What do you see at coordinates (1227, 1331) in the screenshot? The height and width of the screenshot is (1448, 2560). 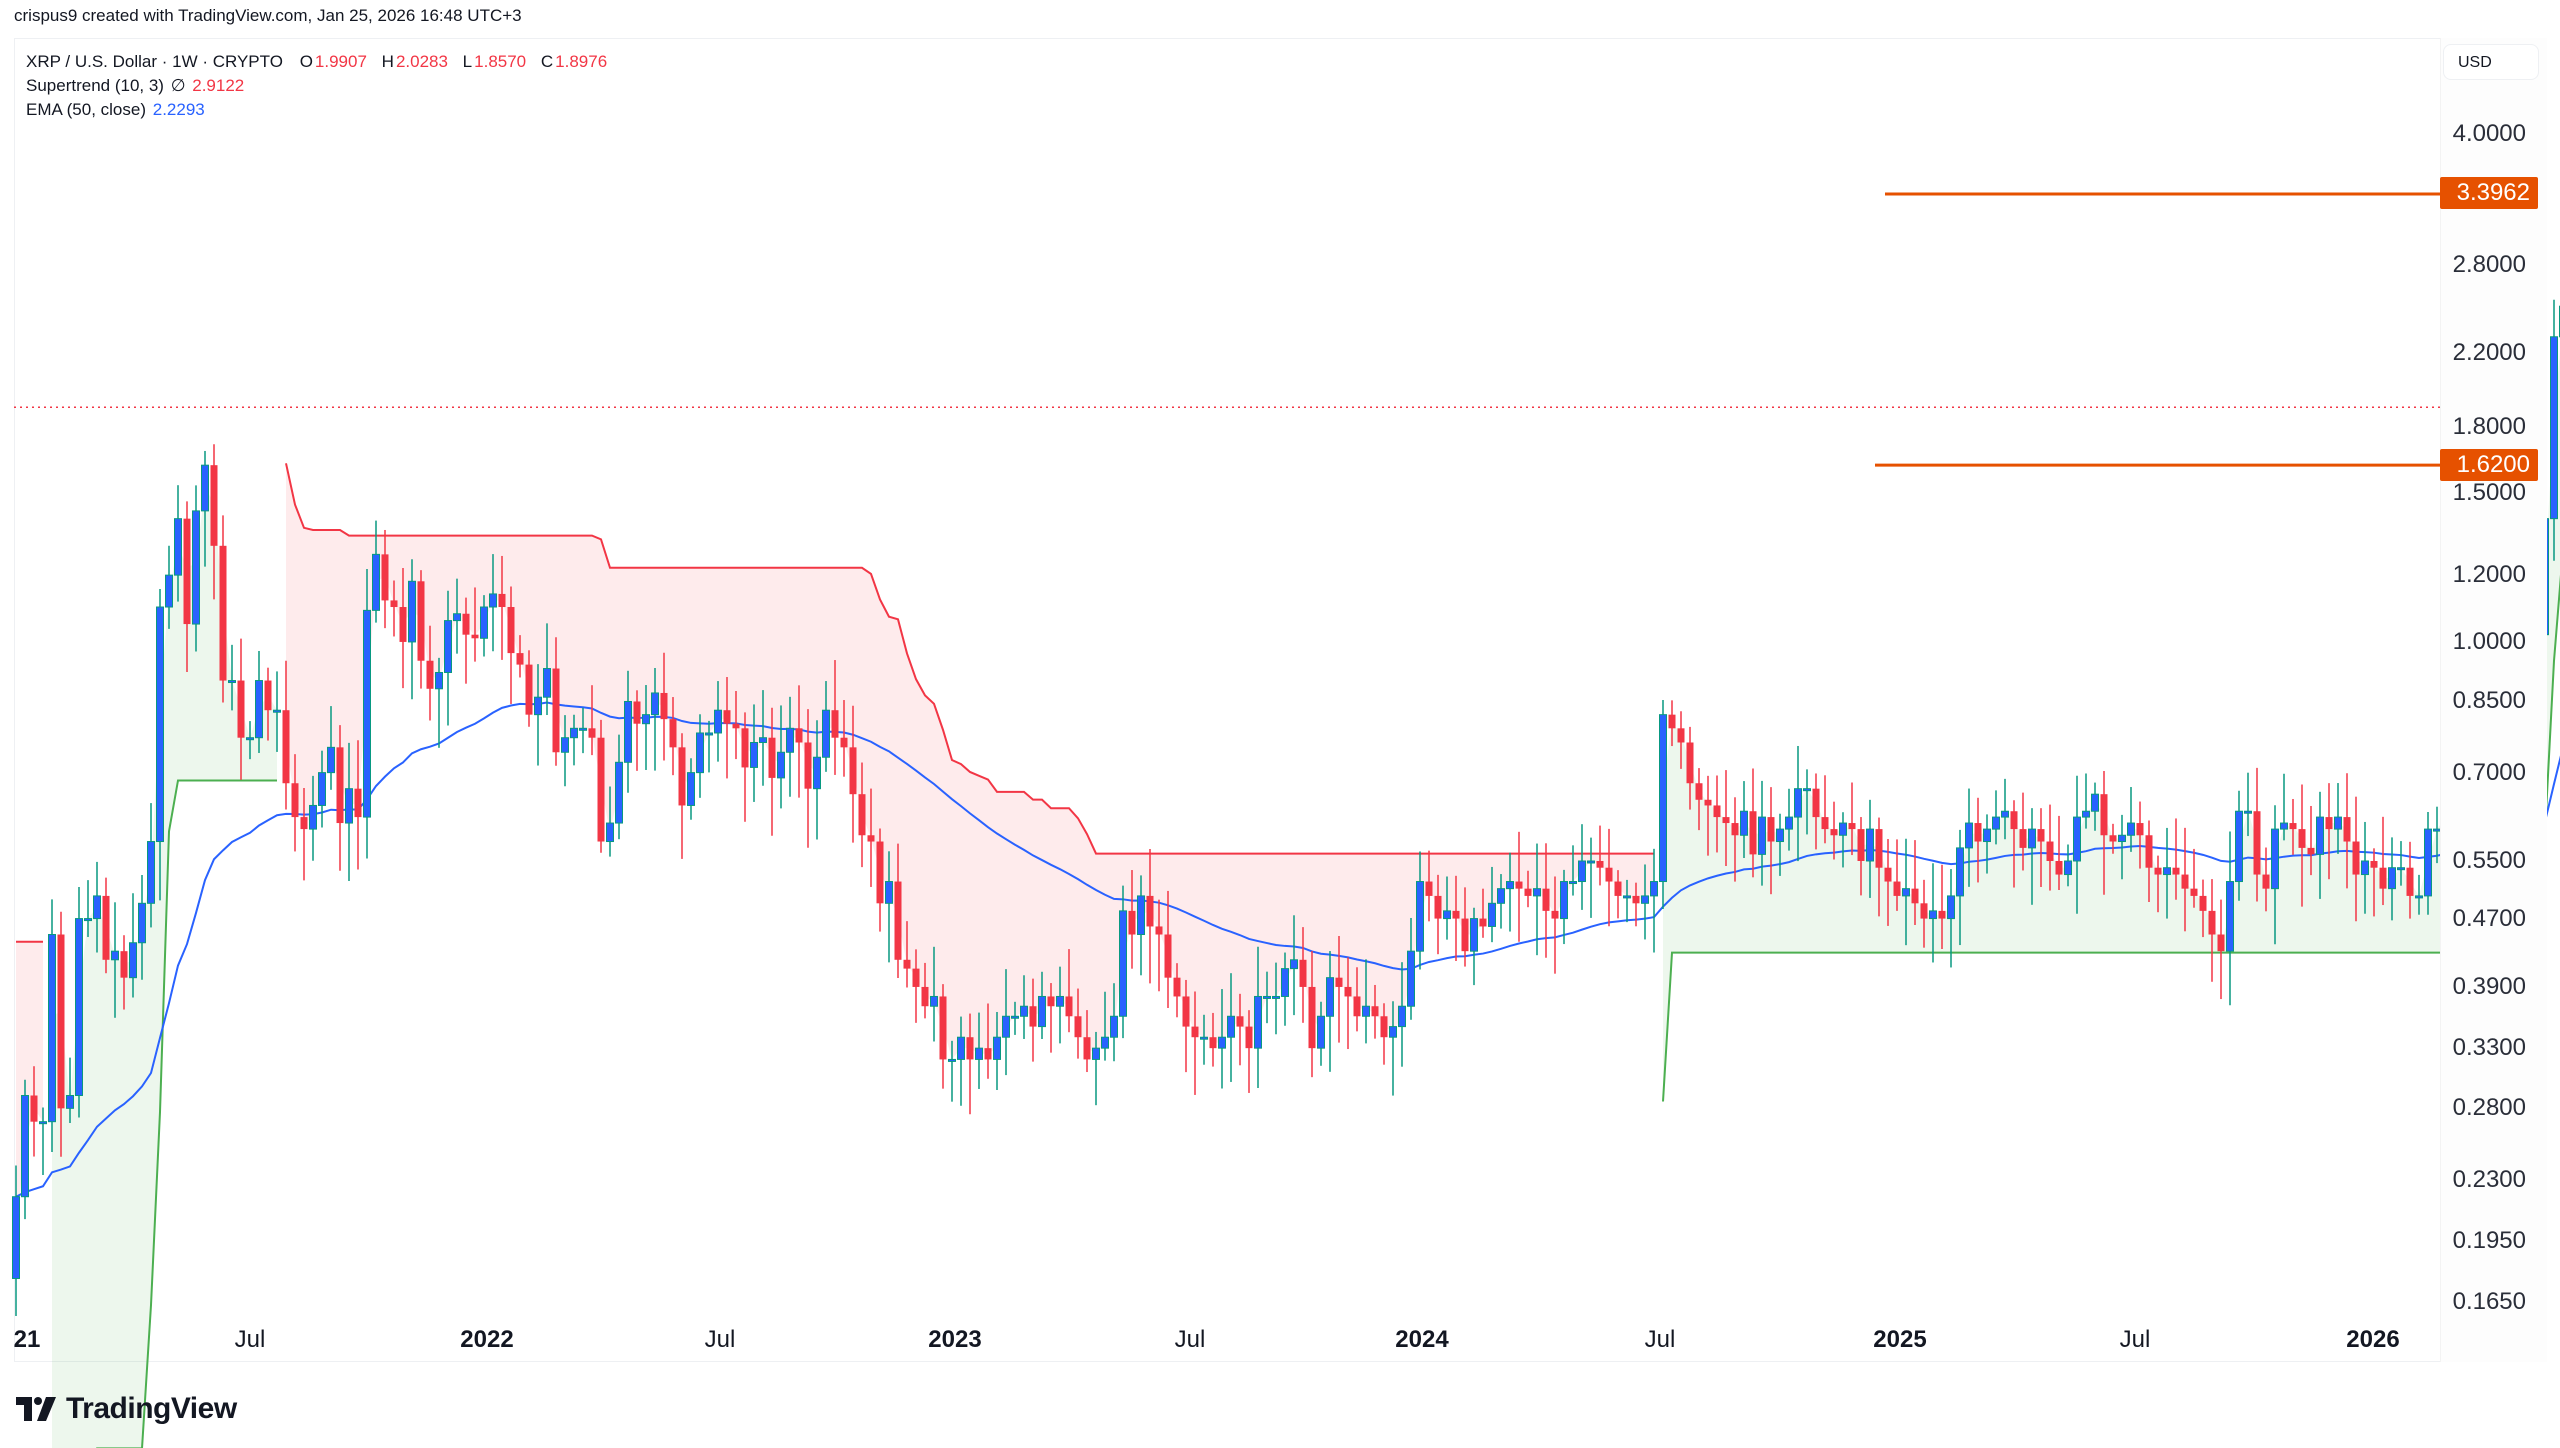 I see `time-axis: 21 Jul 2022 Jul 2023 Jul 2024 Jul 2025 Jul 2026` at bounding box center [1227, 1331].